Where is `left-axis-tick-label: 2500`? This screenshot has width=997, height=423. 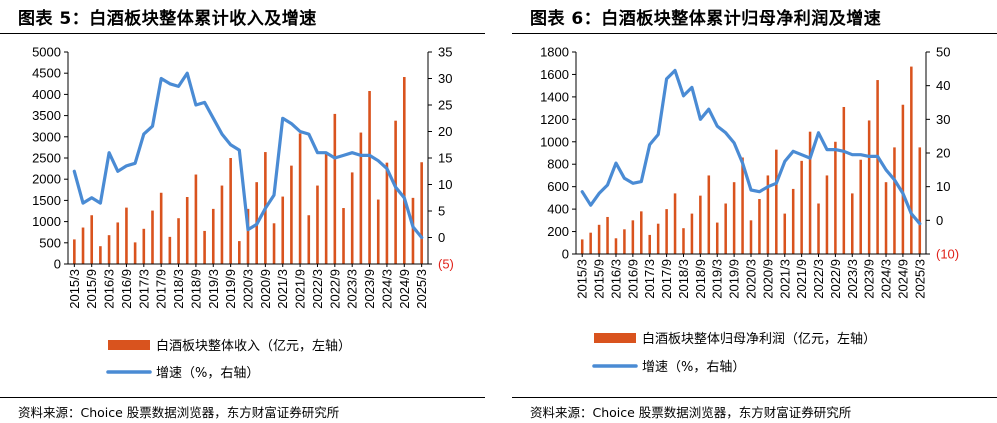
left-axis-tick-label: 2500 is located at coordinates (46, 158).